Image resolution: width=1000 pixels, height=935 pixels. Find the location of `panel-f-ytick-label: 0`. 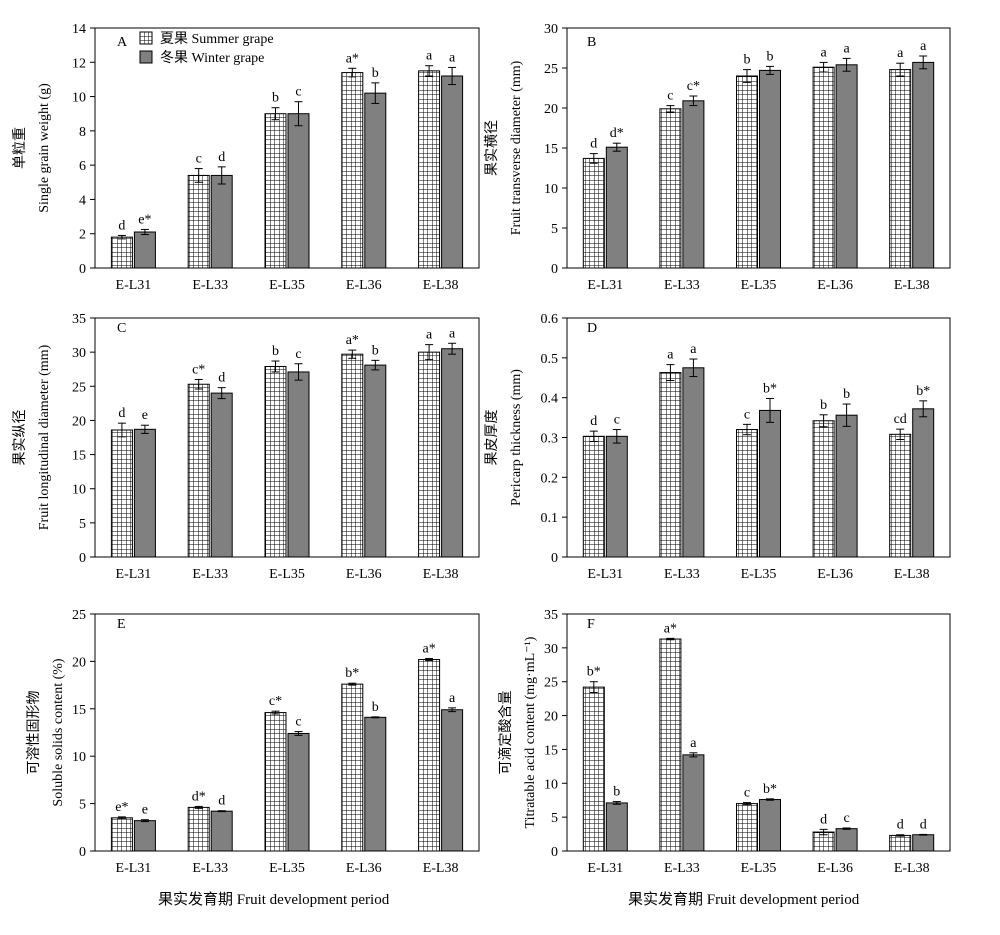

panel-f-ytick-label: 0 is located at coordinates (554, 852).